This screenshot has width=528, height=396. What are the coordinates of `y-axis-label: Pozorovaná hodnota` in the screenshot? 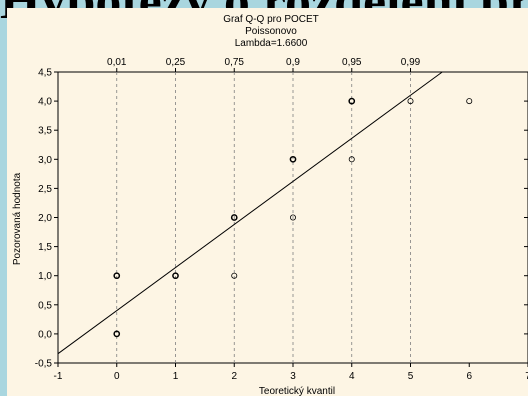 It's located at (17, 218).